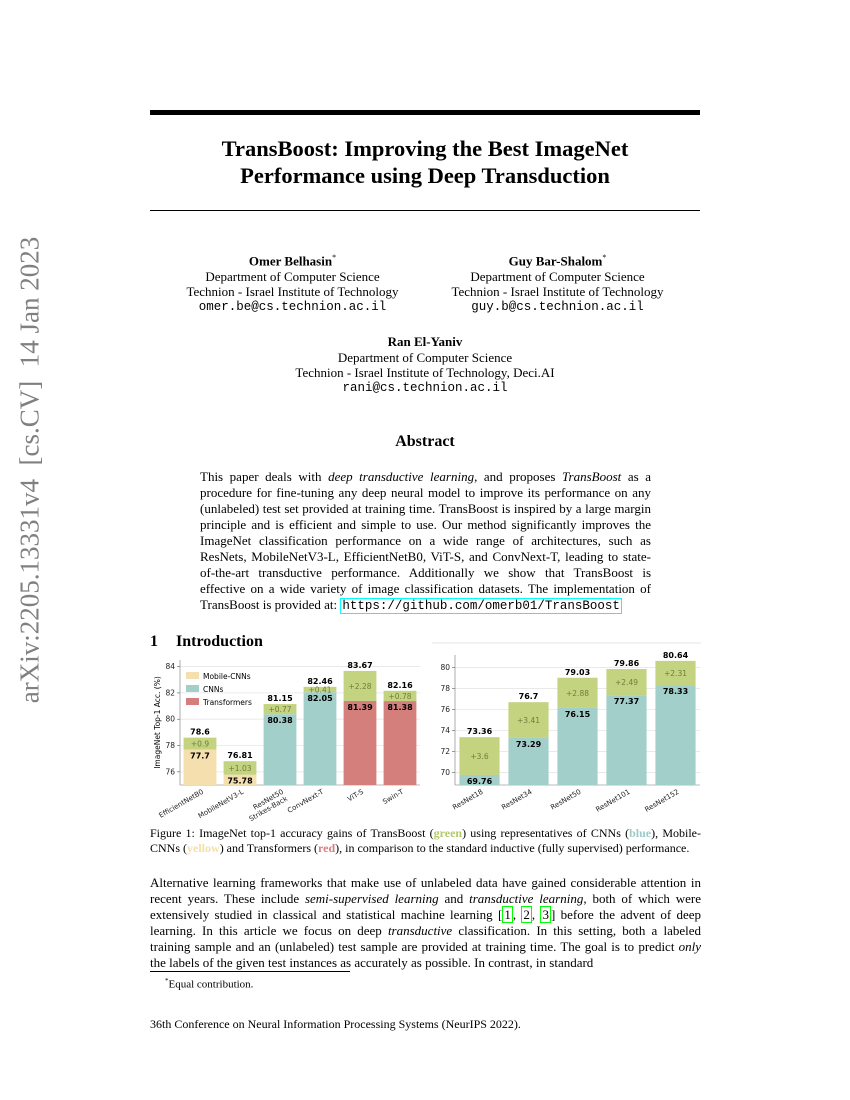  What do you see at coordinates (400, 696) in the screenshot?
I see `gain-label: +0.78` at bounding box center [400, 696].